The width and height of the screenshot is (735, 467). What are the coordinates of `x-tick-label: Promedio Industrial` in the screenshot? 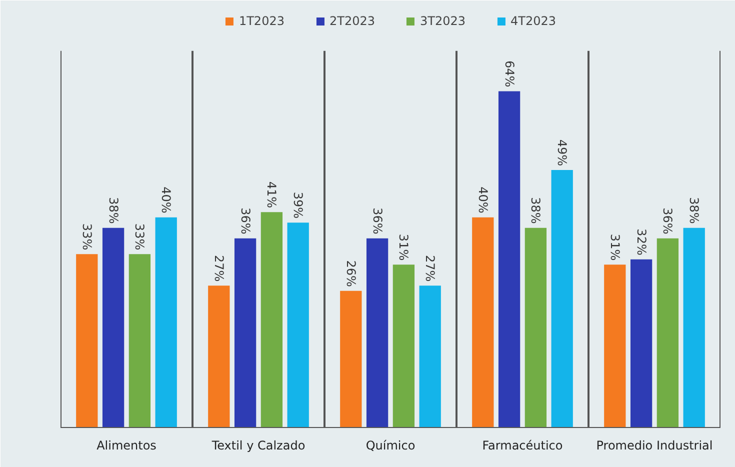 It's located at (654, 445).